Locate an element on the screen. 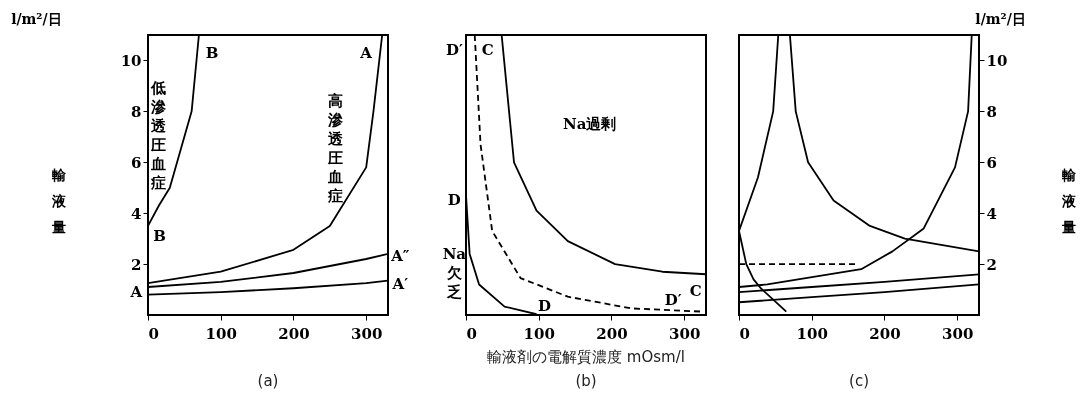 The image size is (1089, 418). annotation: 低滲透圧血症 is located at coordinates (158, 136).